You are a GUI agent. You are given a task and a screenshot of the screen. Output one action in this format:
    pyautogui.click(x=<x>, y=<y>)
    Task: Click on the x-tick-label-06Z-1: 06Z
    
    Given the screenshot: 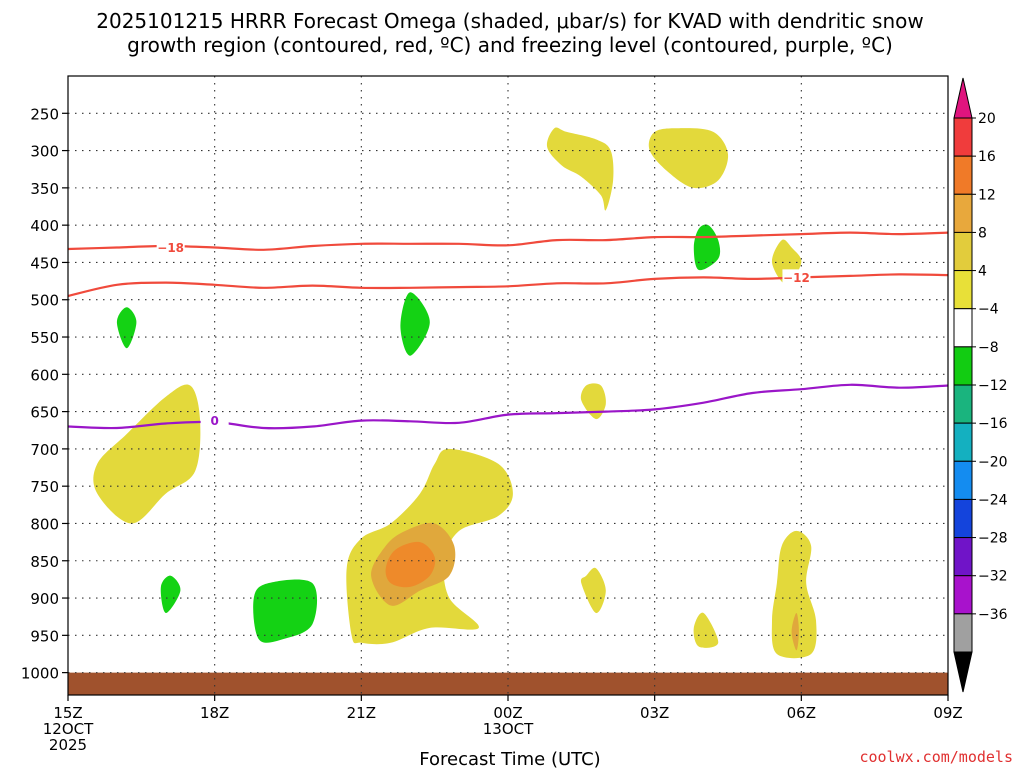 What is the action you would take?
    pyautogui.click(x=801, y=713)
    